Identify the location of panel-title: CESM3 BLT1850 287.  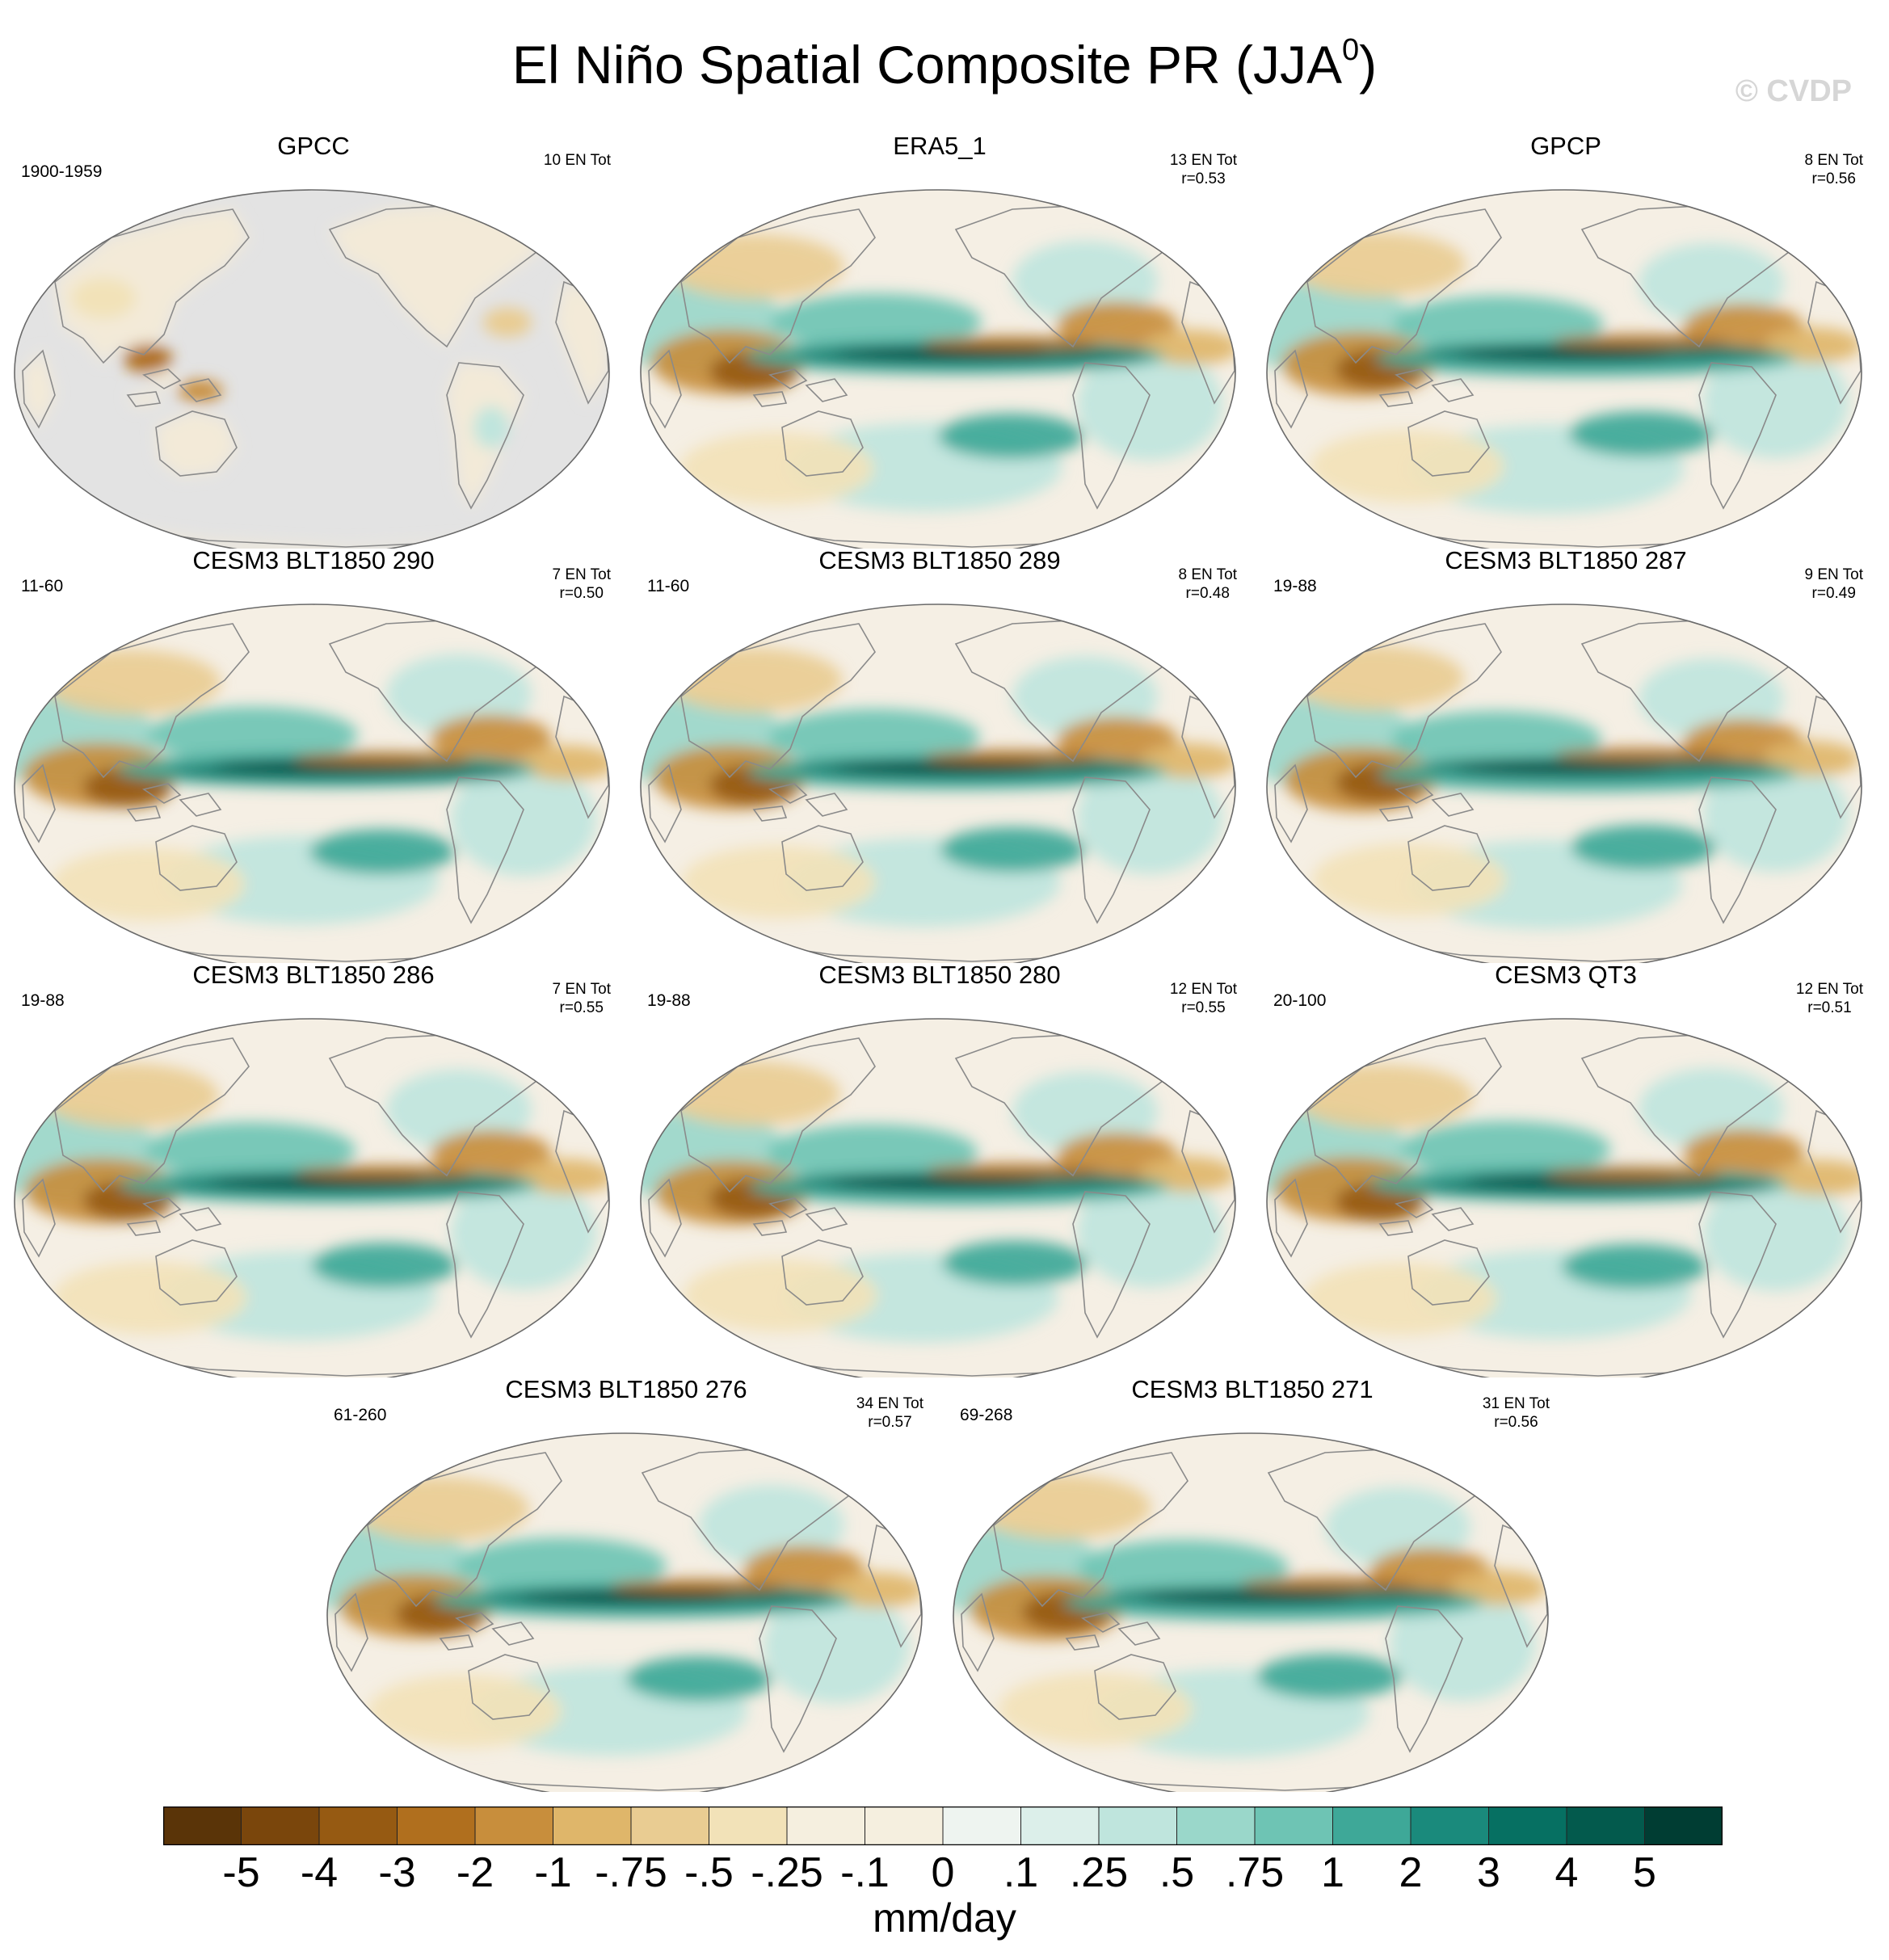
(1566, 560).